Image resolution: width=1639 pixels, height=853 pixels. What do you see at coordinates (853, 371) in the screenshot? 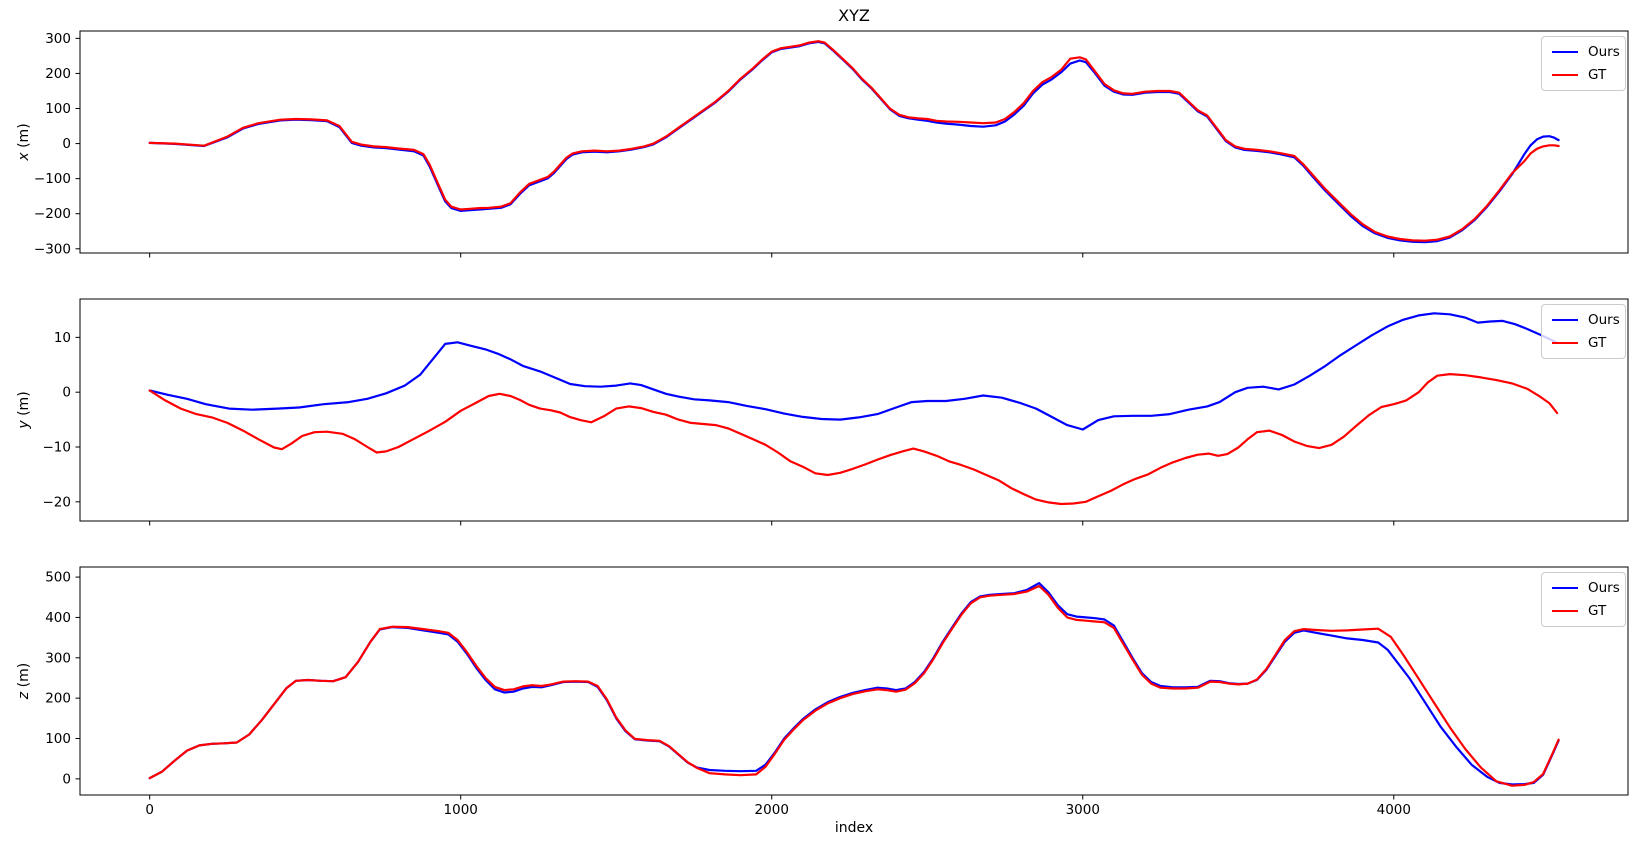
I see `line-ours` at bounding box center [853, 371].